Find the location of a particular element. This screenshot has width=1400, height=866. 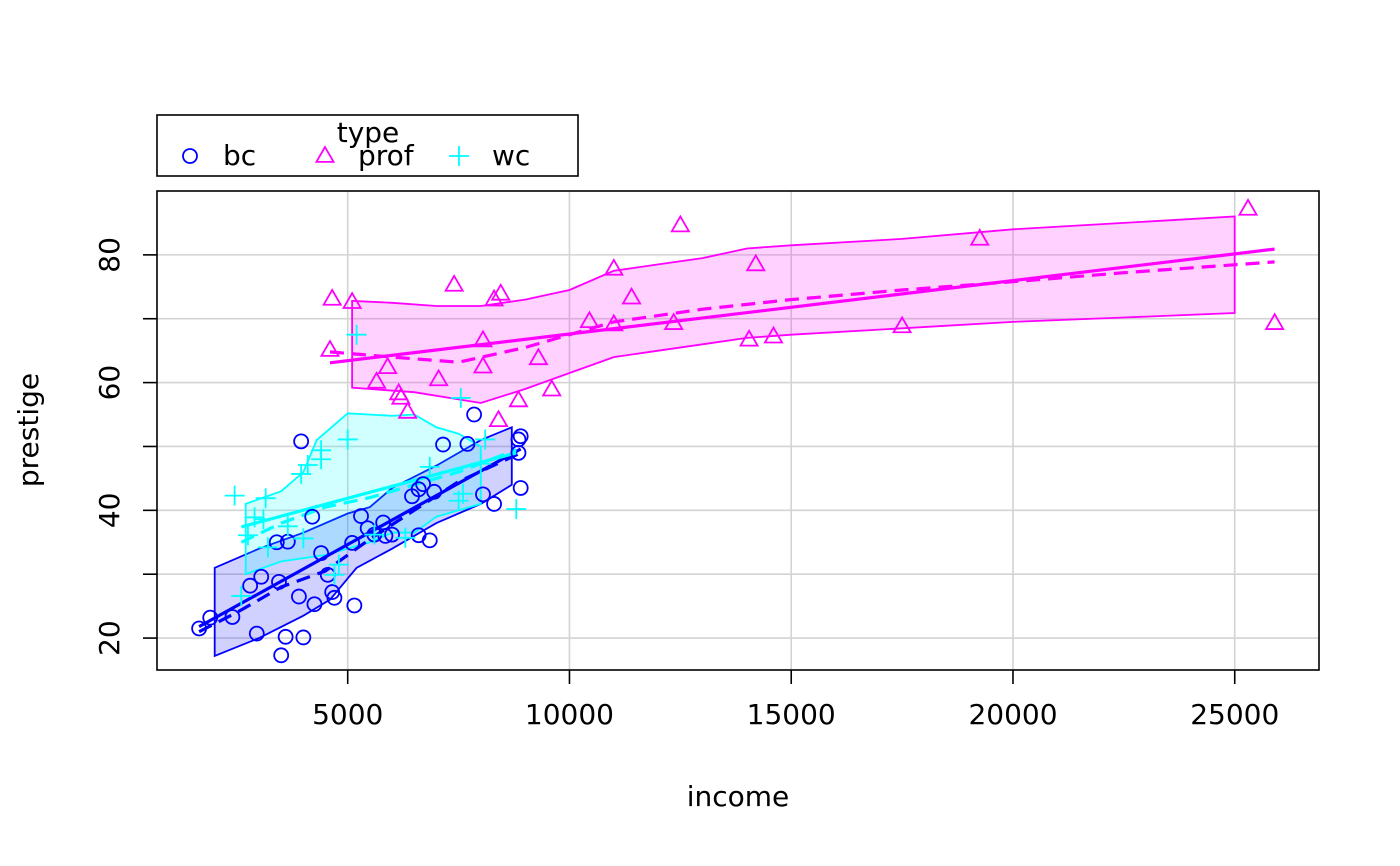

legend-title: type is located at coordinates (368, 132).